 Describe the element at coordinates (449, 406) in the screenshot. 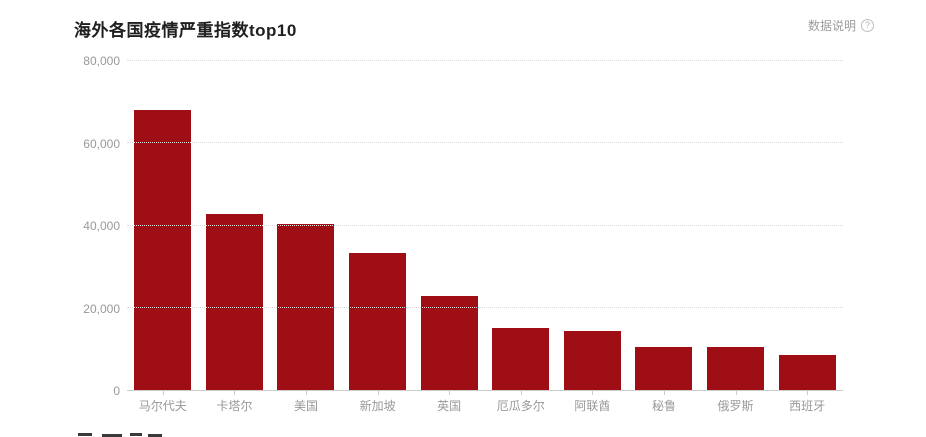

I see `x-axis-category-label: 英国` at that location.